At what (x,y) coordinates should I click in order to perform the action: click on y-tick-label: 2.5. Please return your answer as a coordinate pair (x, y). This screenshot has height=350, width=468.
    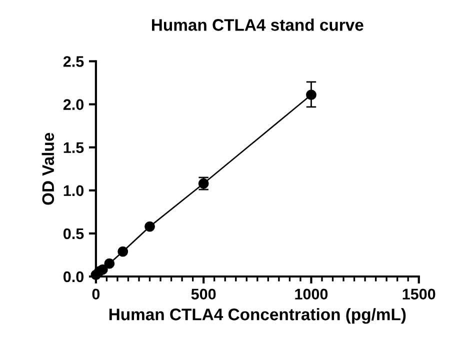
    Looking at the image, I should click on (73, 61).